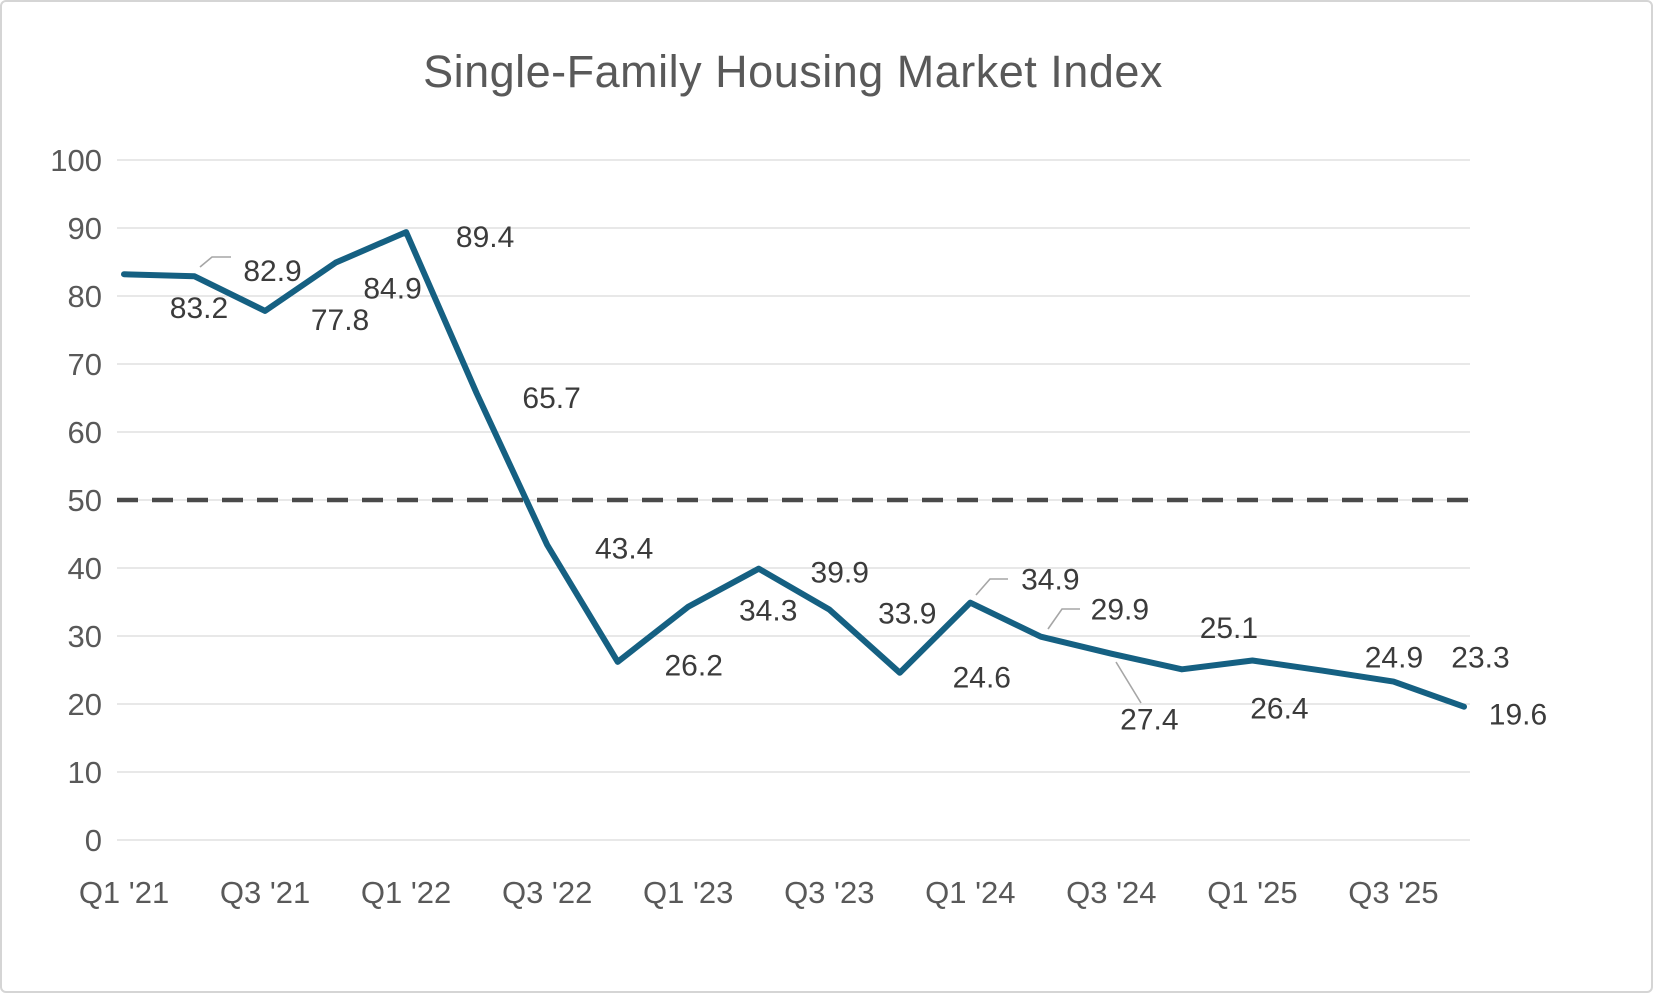 This screenshot has width=1653, height=993. What do you see at coordinates (970, 892) in the screenshot?
I see `x-axis-tick-label: Q1 '24` at bounding box center [970, 892].